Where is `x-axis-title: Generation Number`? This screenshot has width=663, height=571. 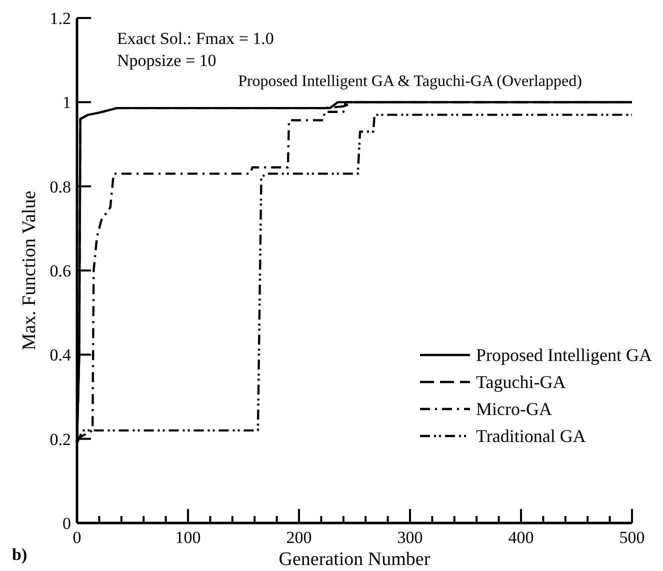 x-axis-title: Generation Number is located at coordinates (354, 559).